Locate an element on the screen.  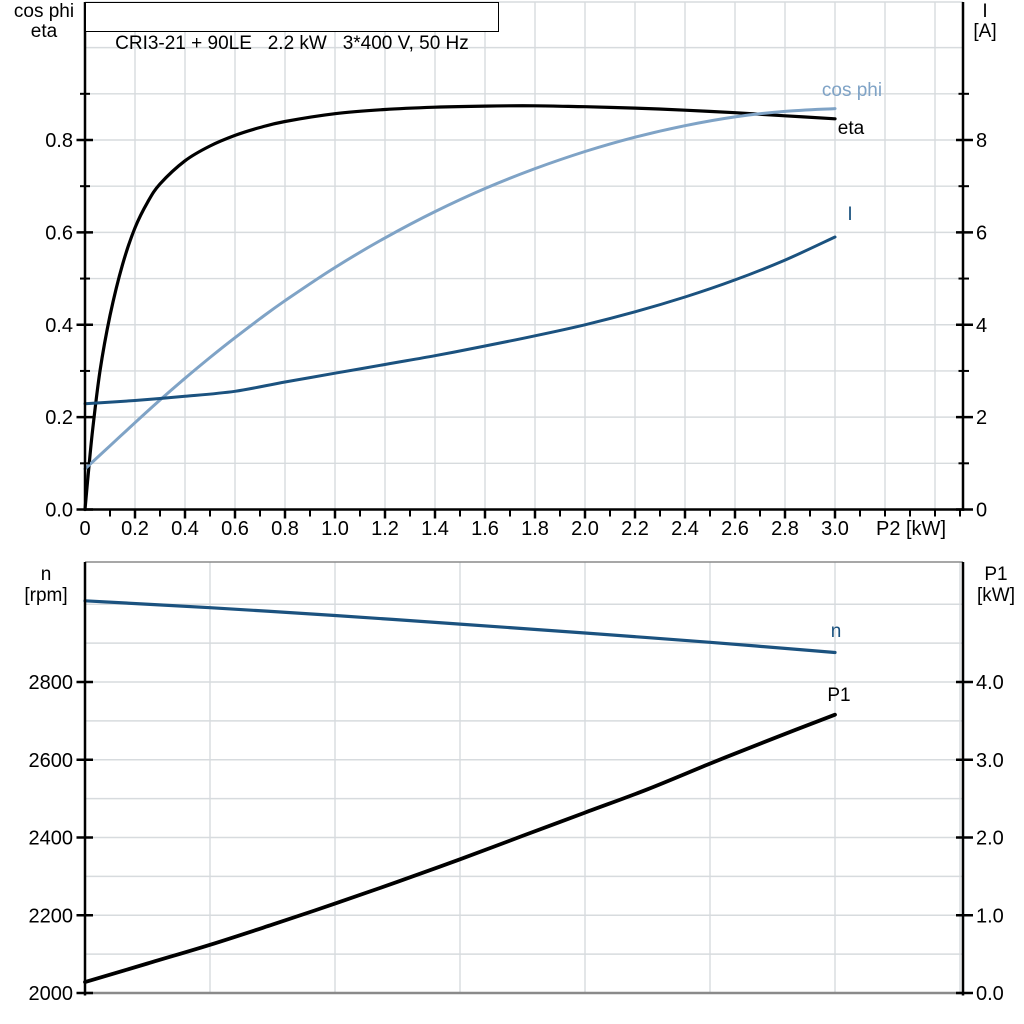
right-tick-label: 8 is located at coordinates (981, 141).